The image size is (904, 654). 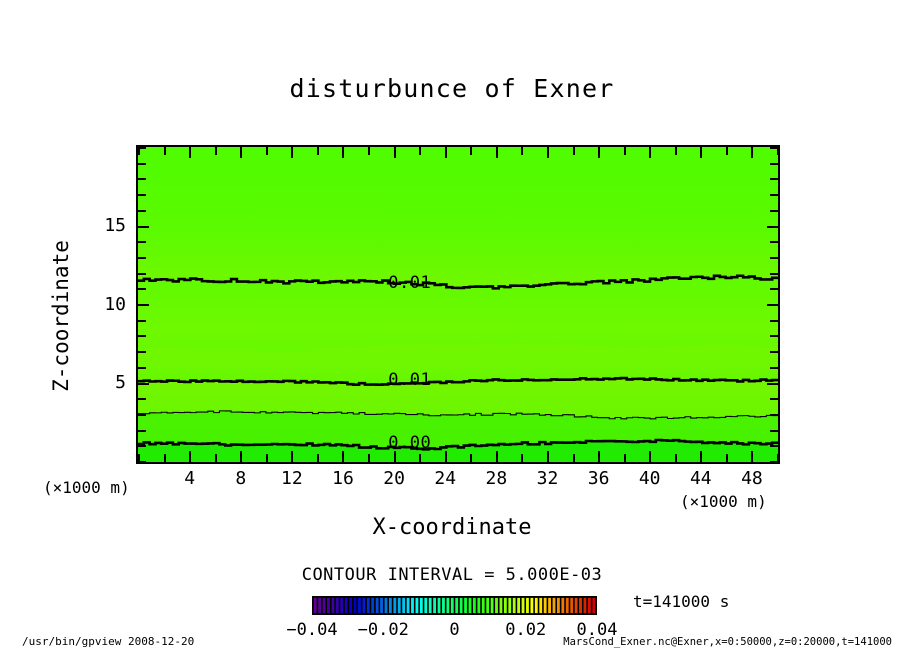 What do you see at coordinates (526, 630) in the screenshot?
I see `colorbar-tick-label: 0.02` at bounding box center [526, 630].